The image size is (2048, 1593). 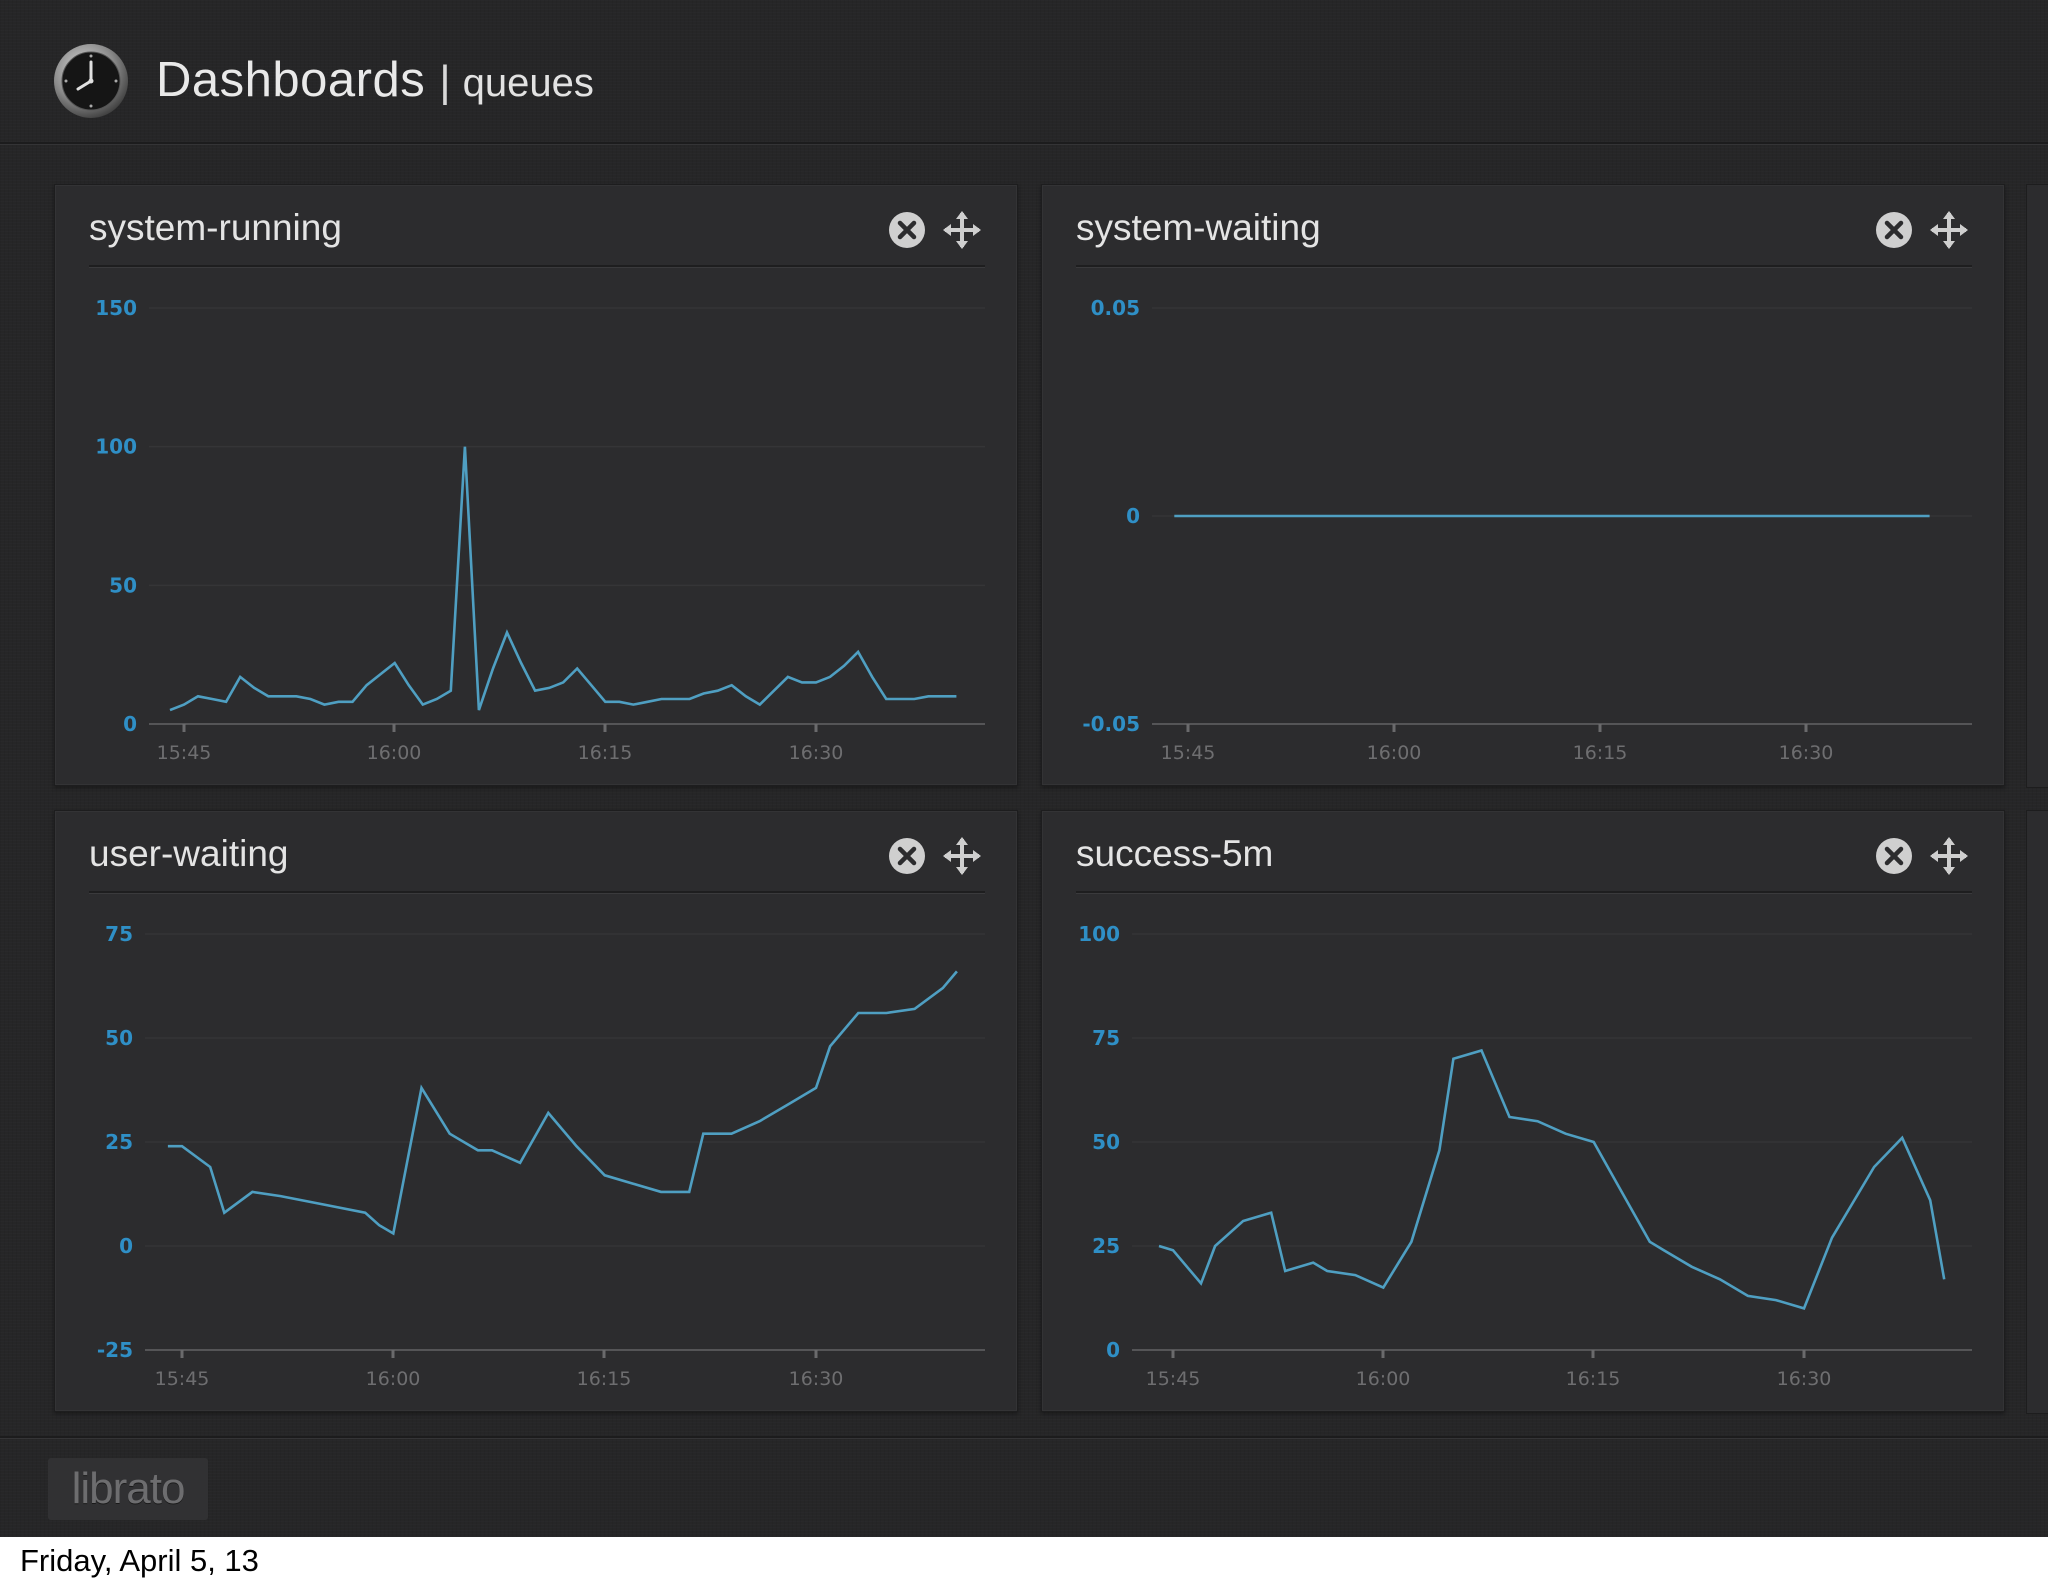 I want to click on line-chart: 0 50 100 150 15:45 16:00 16:15 16:30, so click(x=540, y=530).